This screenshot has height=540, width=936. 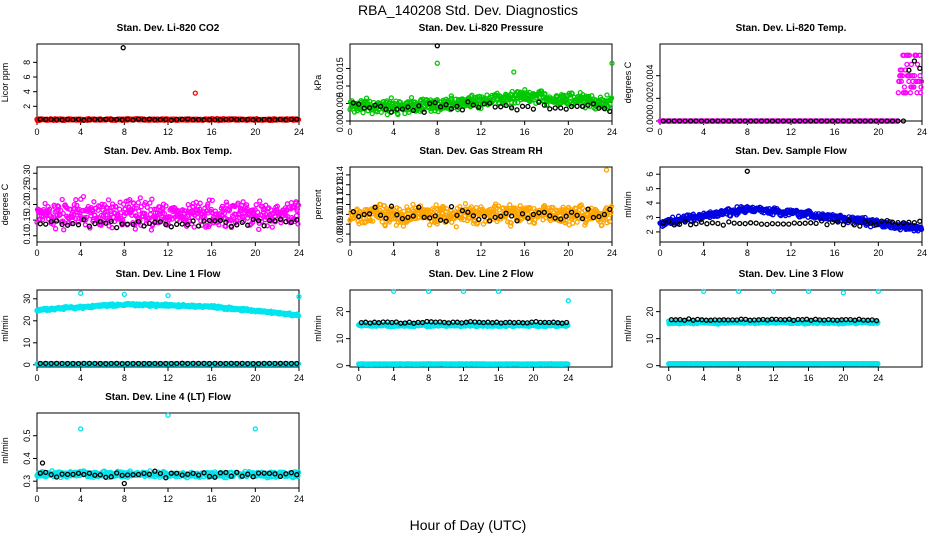 What do you see at coordinates (628, 82) in the screenshot?
I see `y-axis-label: degrees C` at bounding box center [628, 82].